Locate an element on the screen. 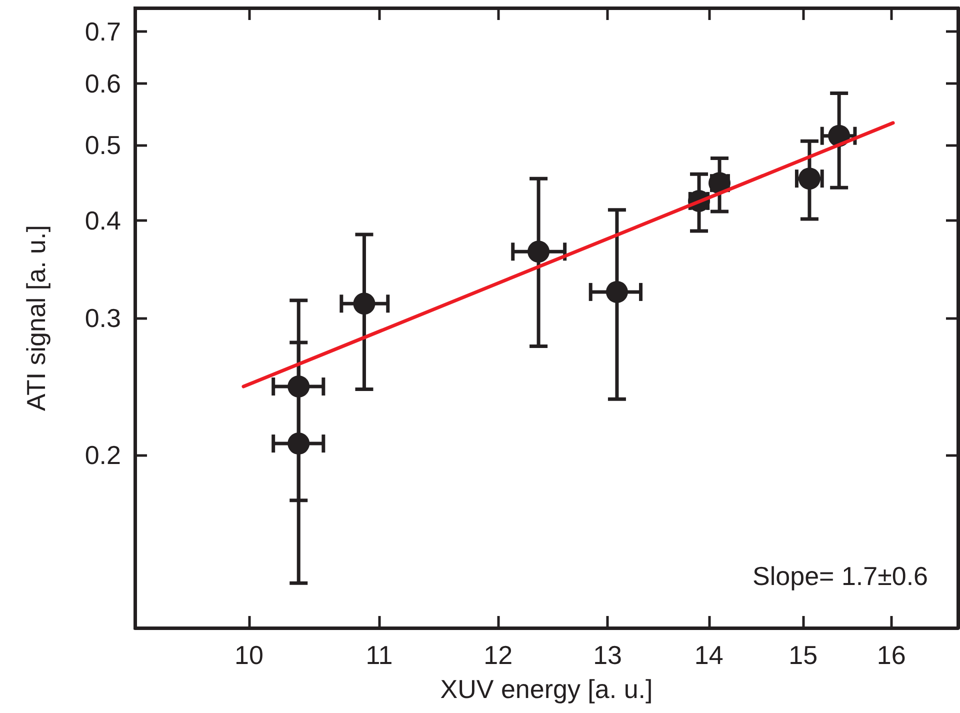 The height and width of the screenshot is (713, 960). y-tick-label: 0.3 is located at coordinates (102, 318).